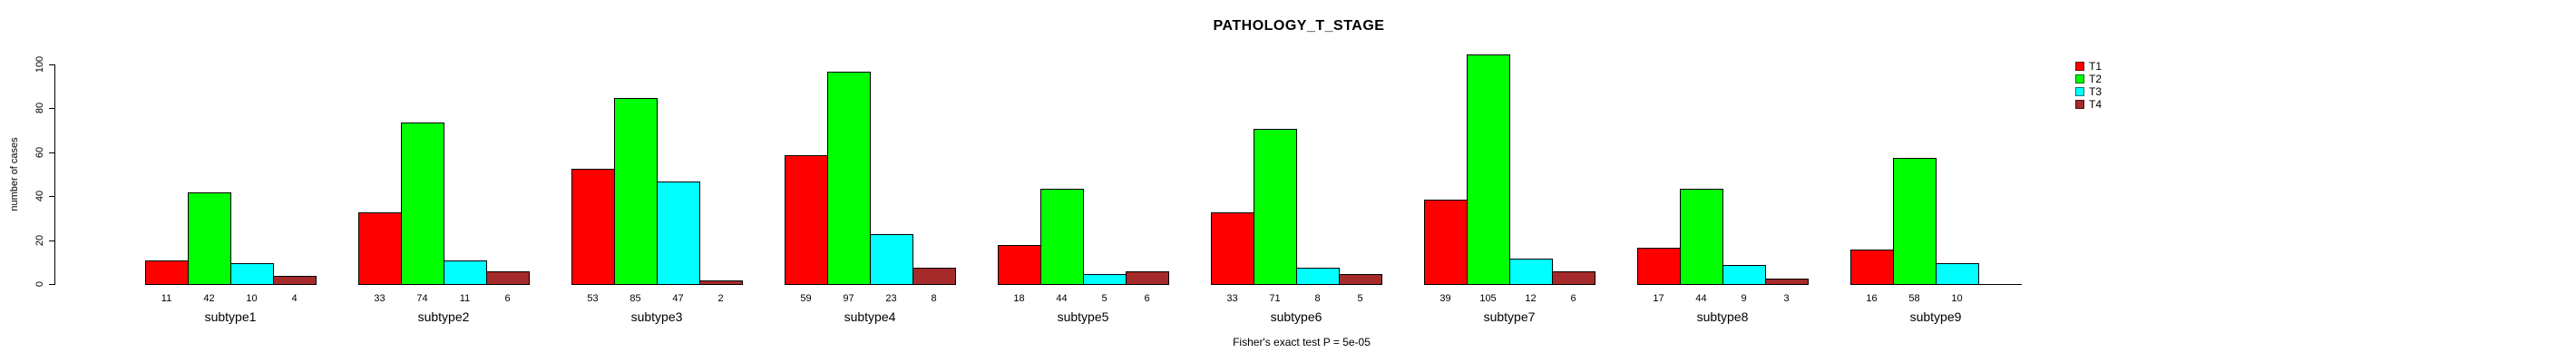 This screenshot has width=2576, height=363. What do you see at coordinates (379, 298) in the screenshot?
I see `bar-value-label: 33` at bounding box center [379, 298].